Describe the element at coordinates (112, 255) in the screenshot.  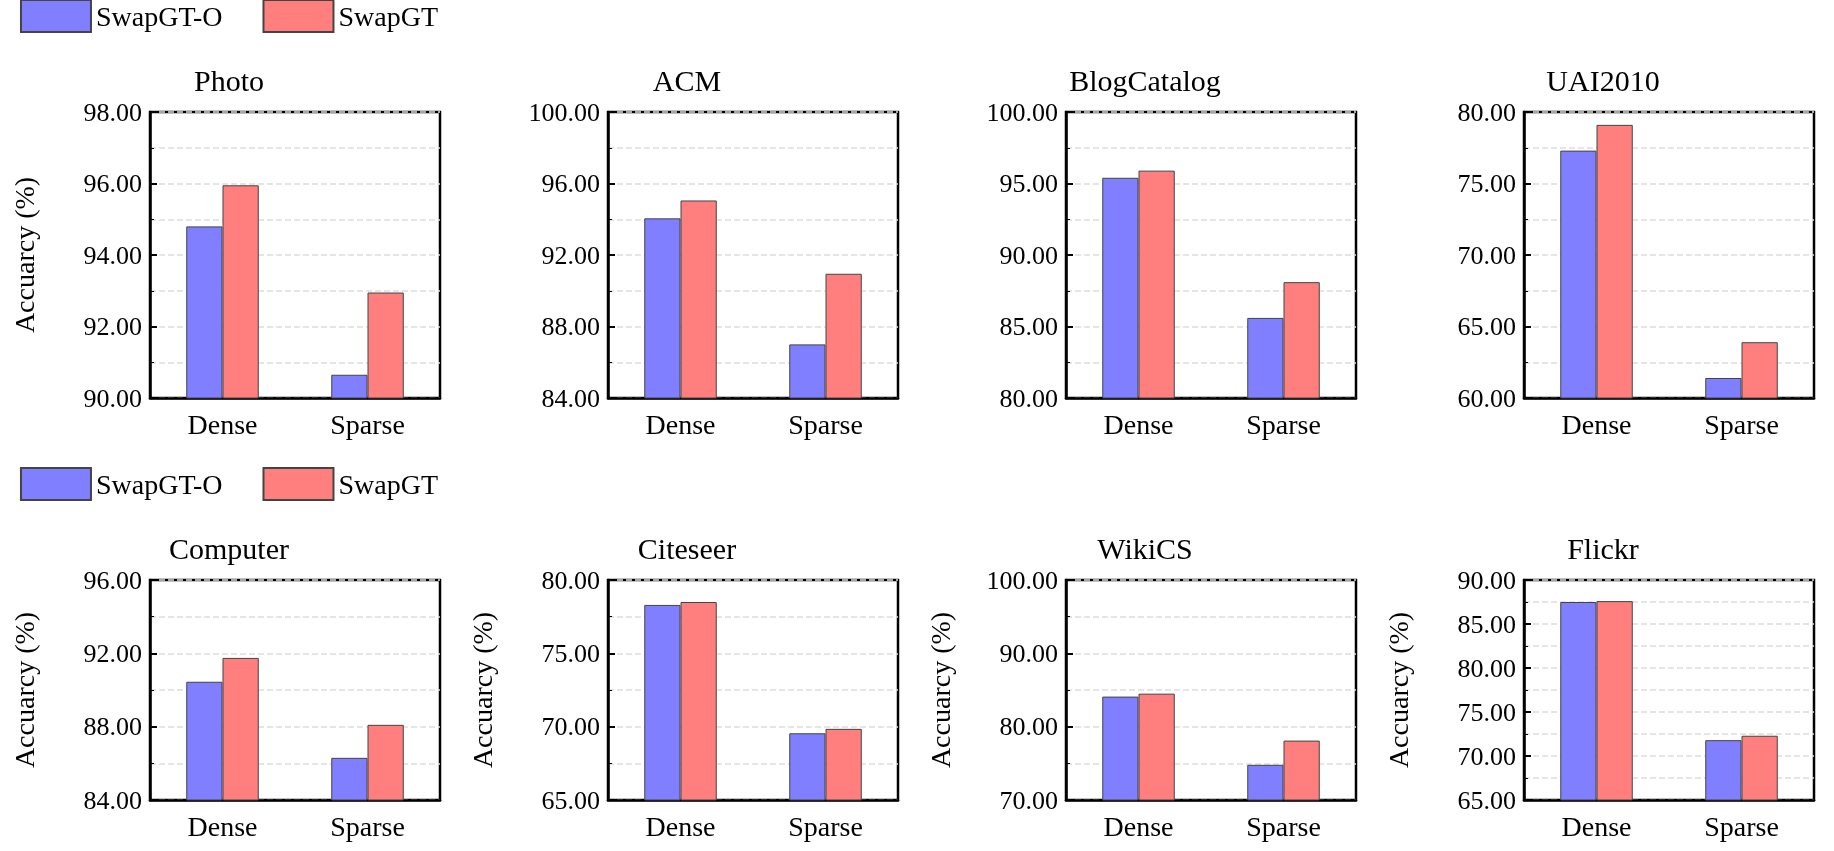
I see `y-tick-label: 94.00` at that location.